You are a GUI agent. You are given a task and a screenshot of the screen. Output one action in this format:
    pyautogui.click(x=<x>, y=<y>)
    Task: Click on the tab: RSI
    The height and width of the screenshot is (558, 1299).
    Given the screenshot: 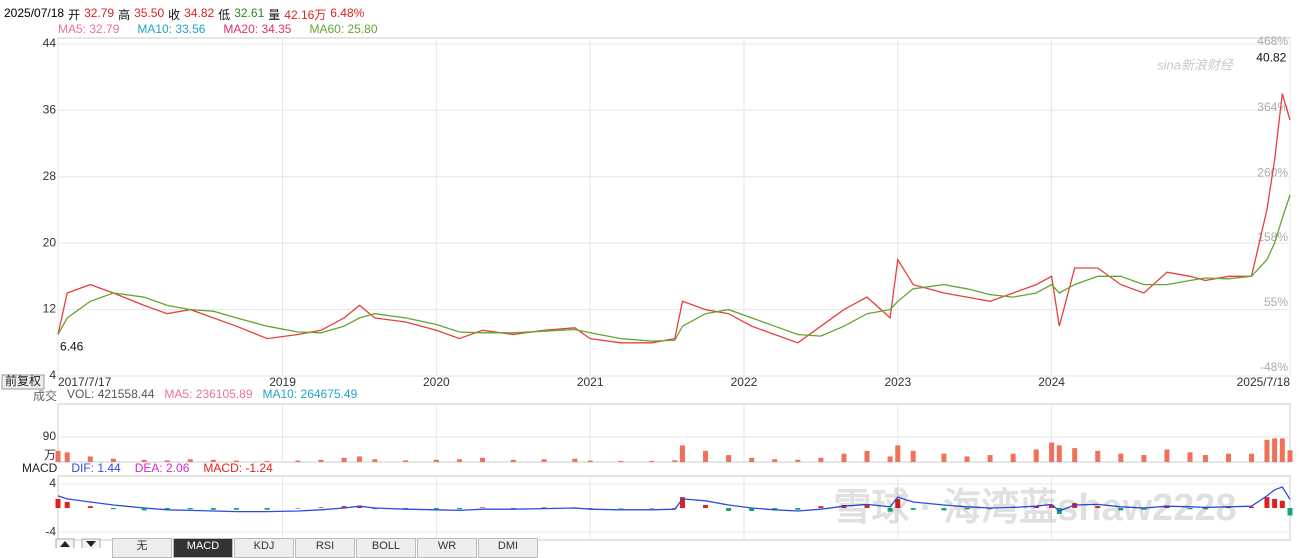 What is the action you would take?
    pyautogui.click(x=325, y=548)
    